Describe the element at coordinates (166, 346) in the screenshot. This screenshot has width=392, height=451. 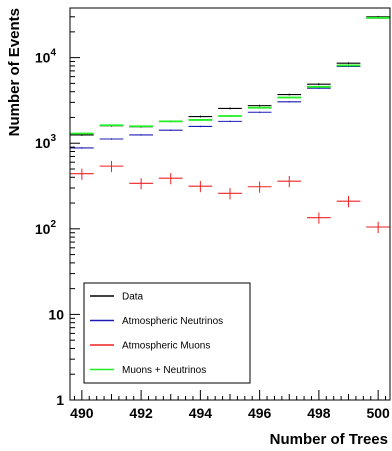
I see `legend-label: Atmospheric Muons` at that location.